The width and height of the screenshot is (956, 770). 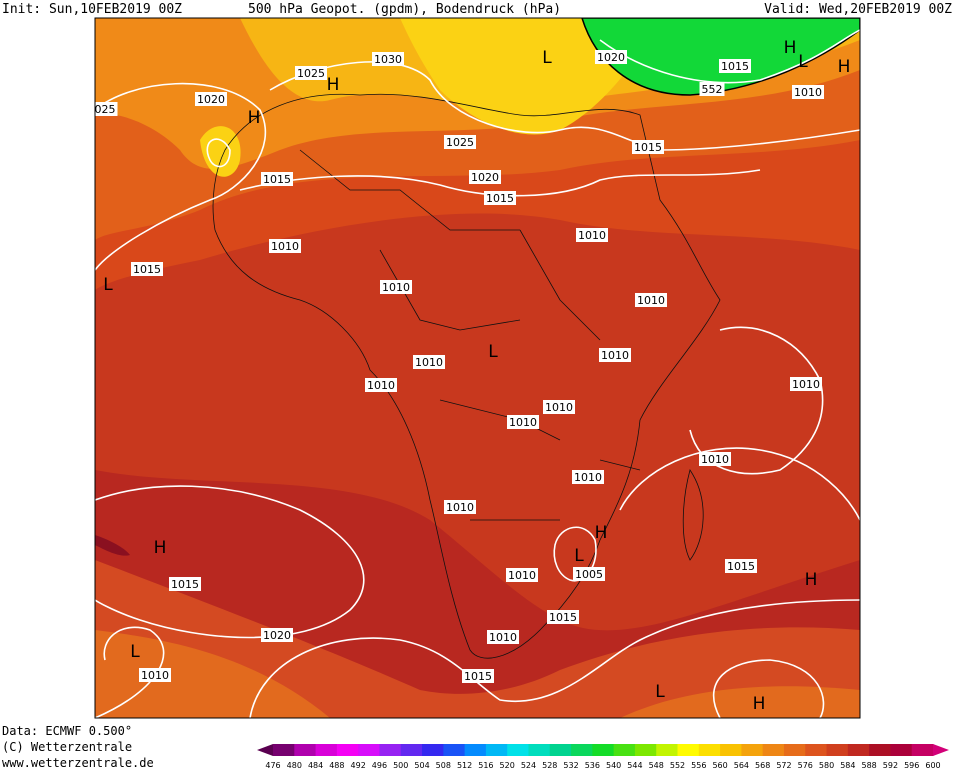 I want to click on legend-tick-label: 520, so click(x=507, y=765).